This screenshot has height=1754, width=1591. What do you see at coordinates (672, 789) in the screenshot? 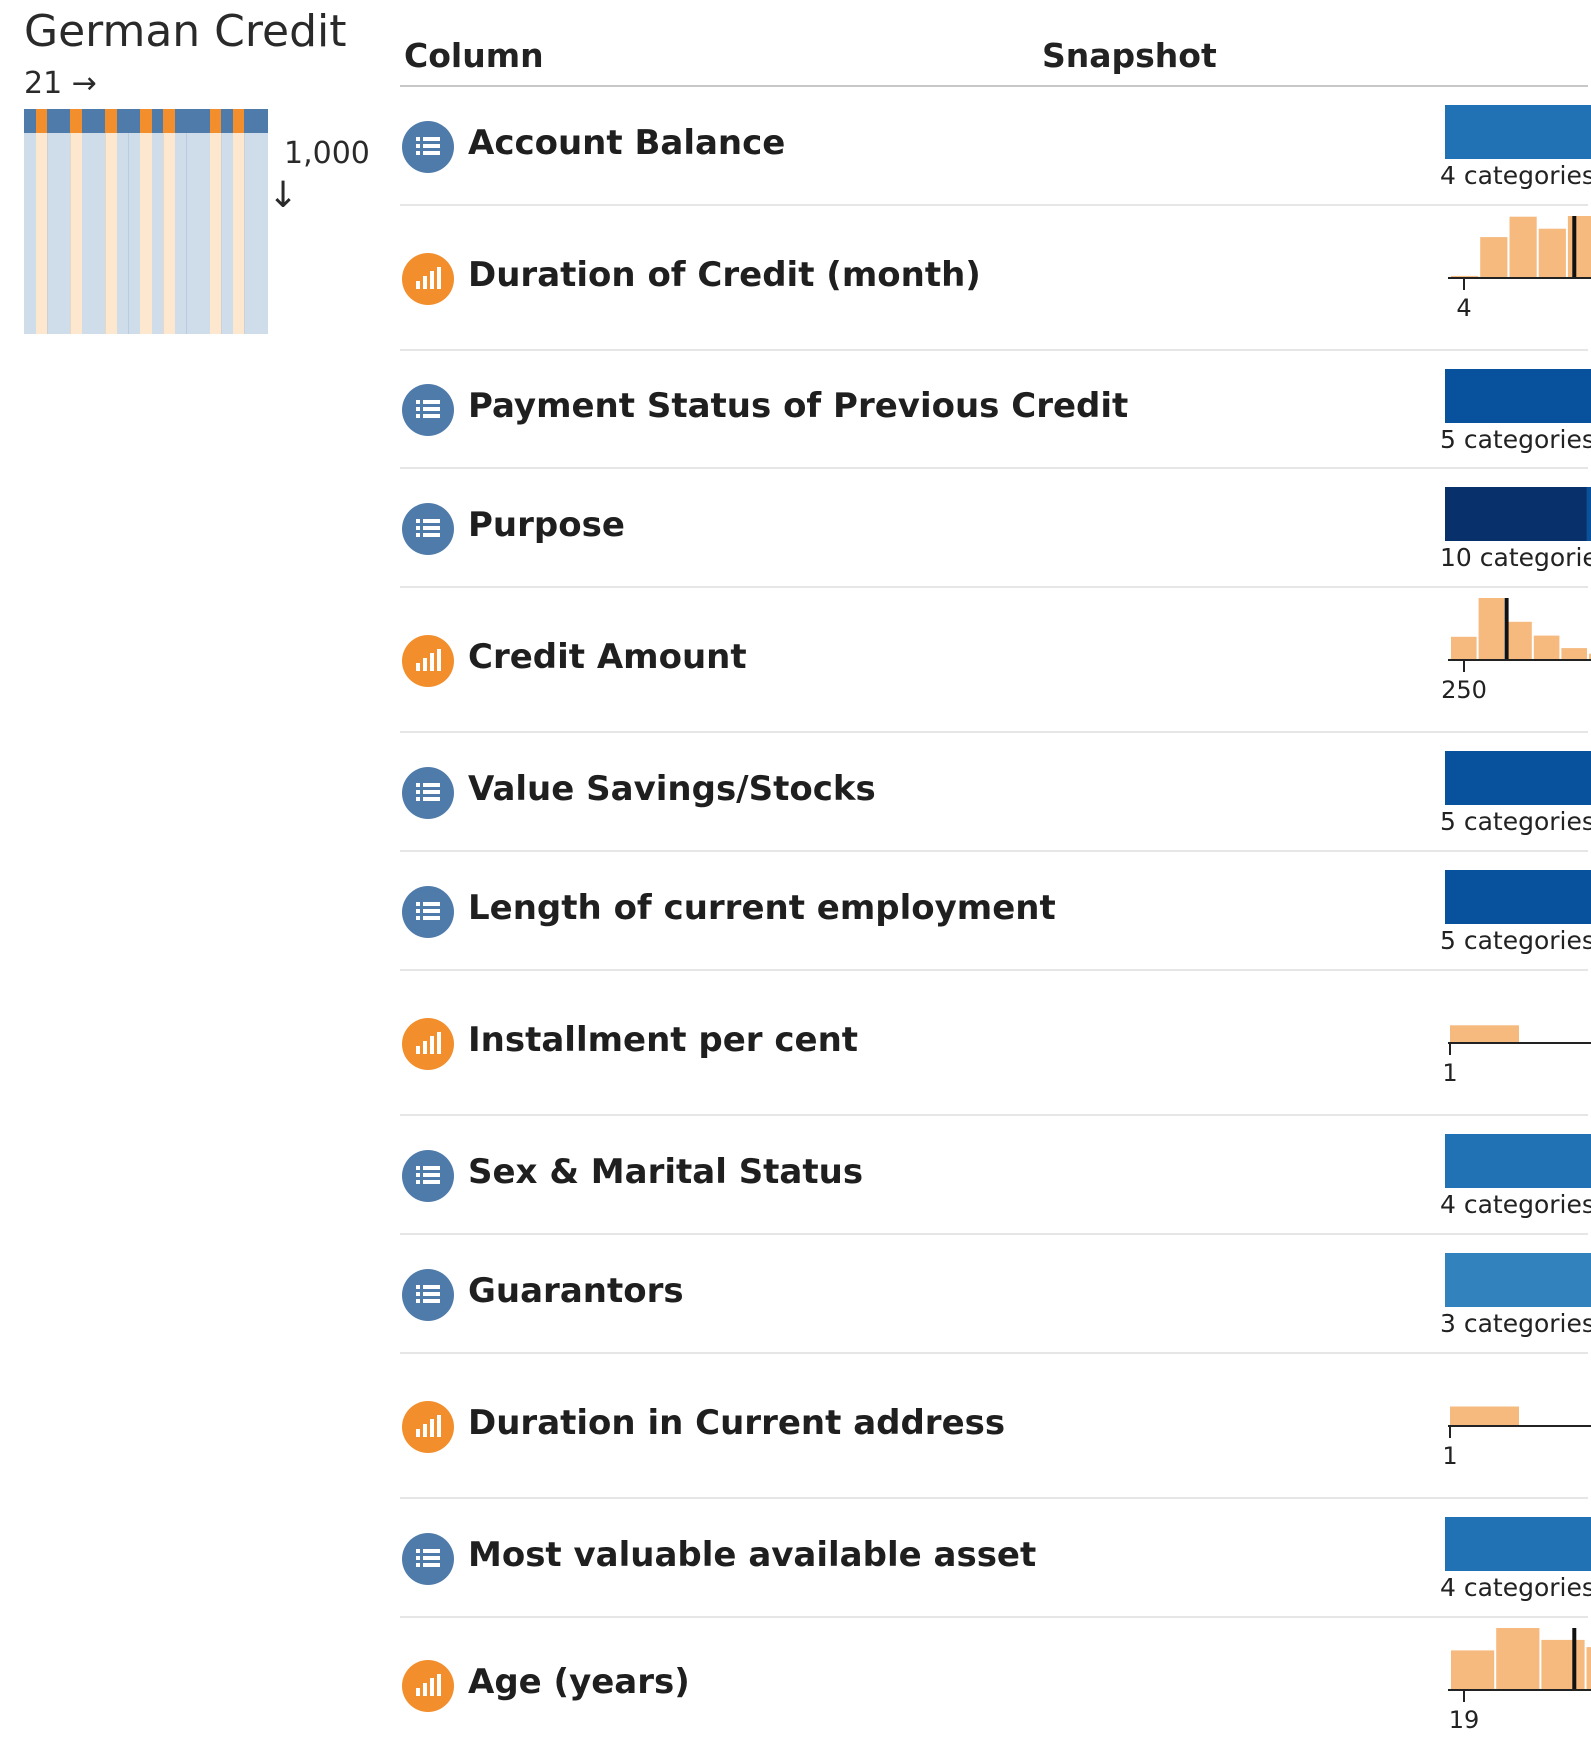
I see `column-name: Value Savings/Stocks` at bounding box center [672, 789].